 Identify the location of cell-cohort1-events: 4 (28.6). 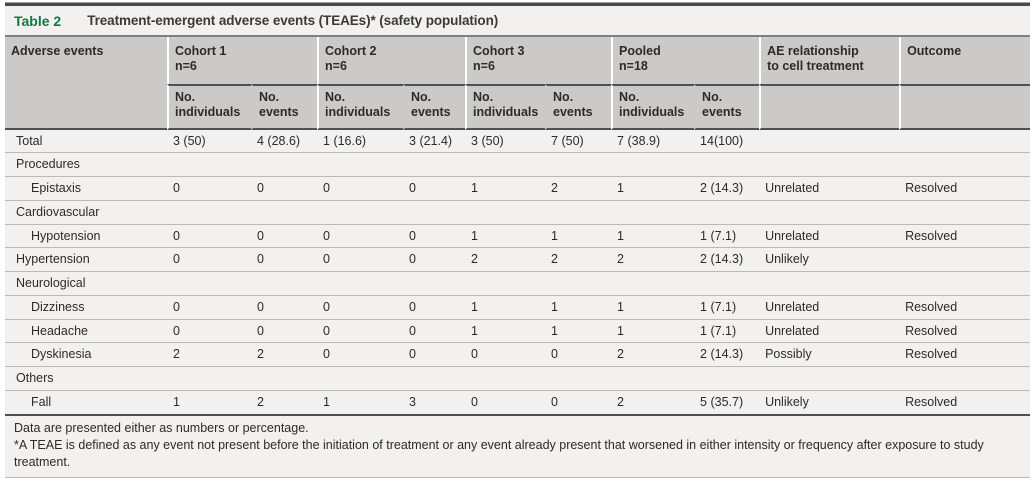
(284, 141).